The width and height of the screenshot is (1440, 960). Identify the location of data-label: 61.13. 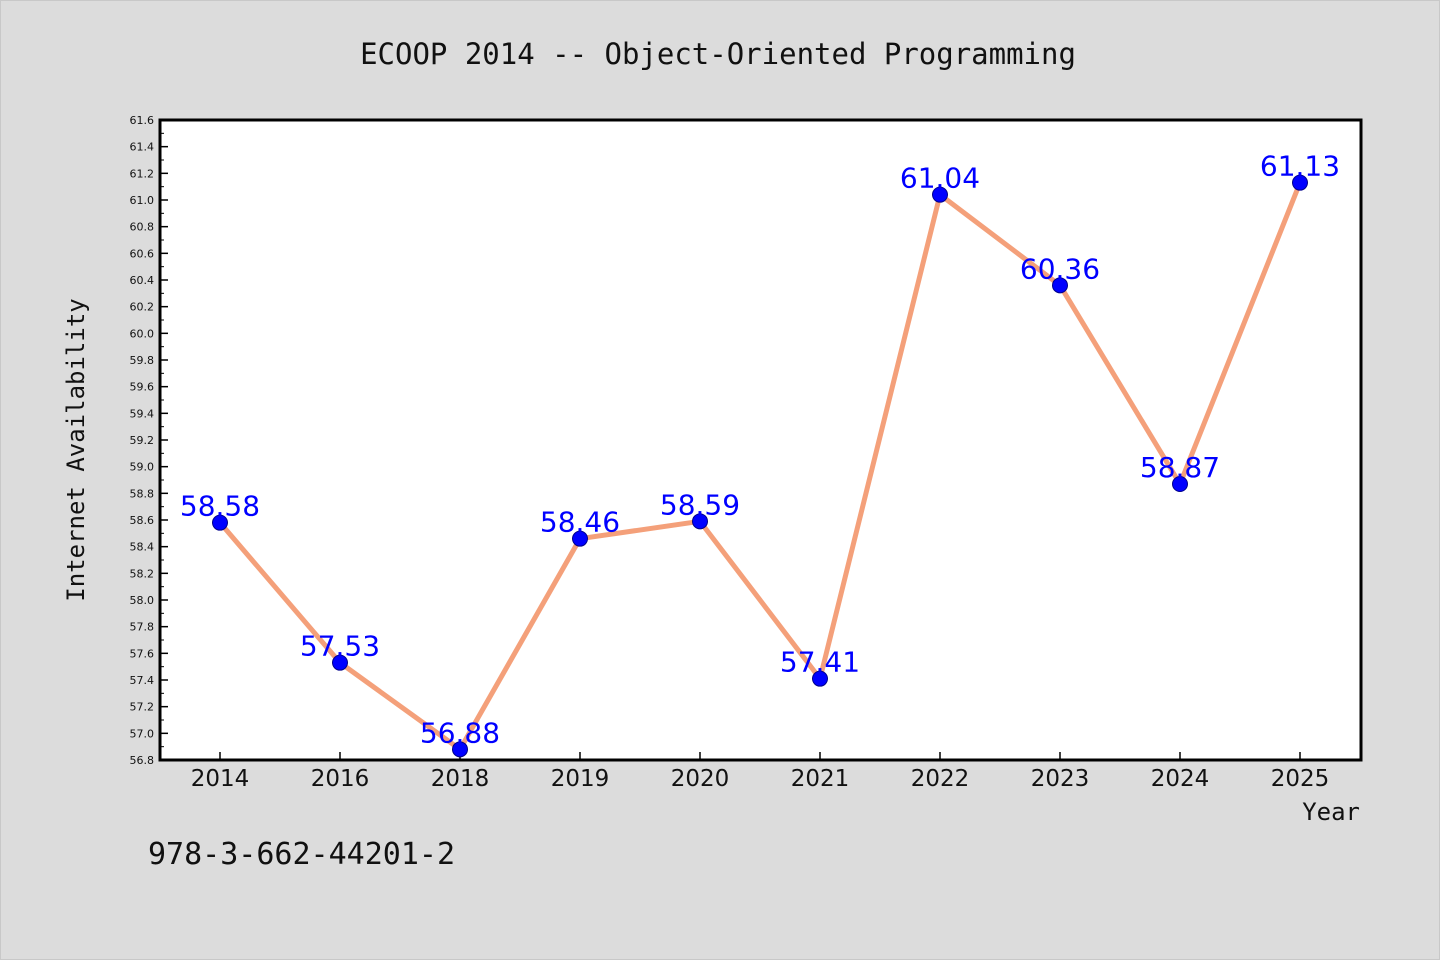
(1300, 166).